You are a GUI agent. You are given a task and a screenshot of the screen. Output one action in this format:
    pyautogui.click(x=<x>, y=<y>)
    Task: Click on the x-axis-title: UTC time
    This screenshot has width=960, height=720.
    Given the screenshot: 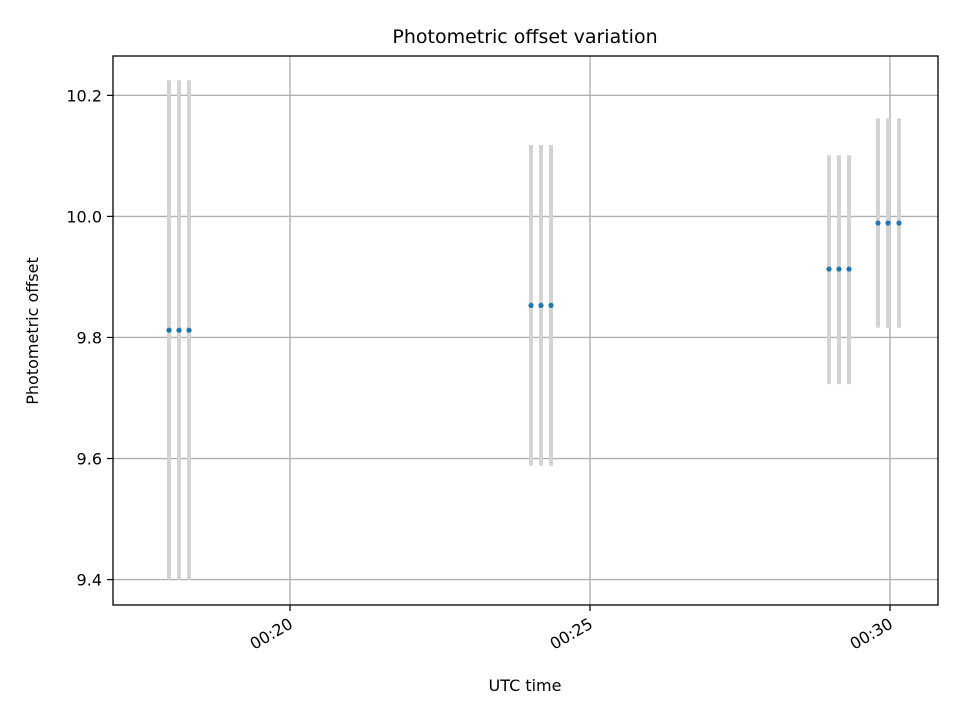 What is the action you would take?
    pyautogui.click(x=525, y=685)
    